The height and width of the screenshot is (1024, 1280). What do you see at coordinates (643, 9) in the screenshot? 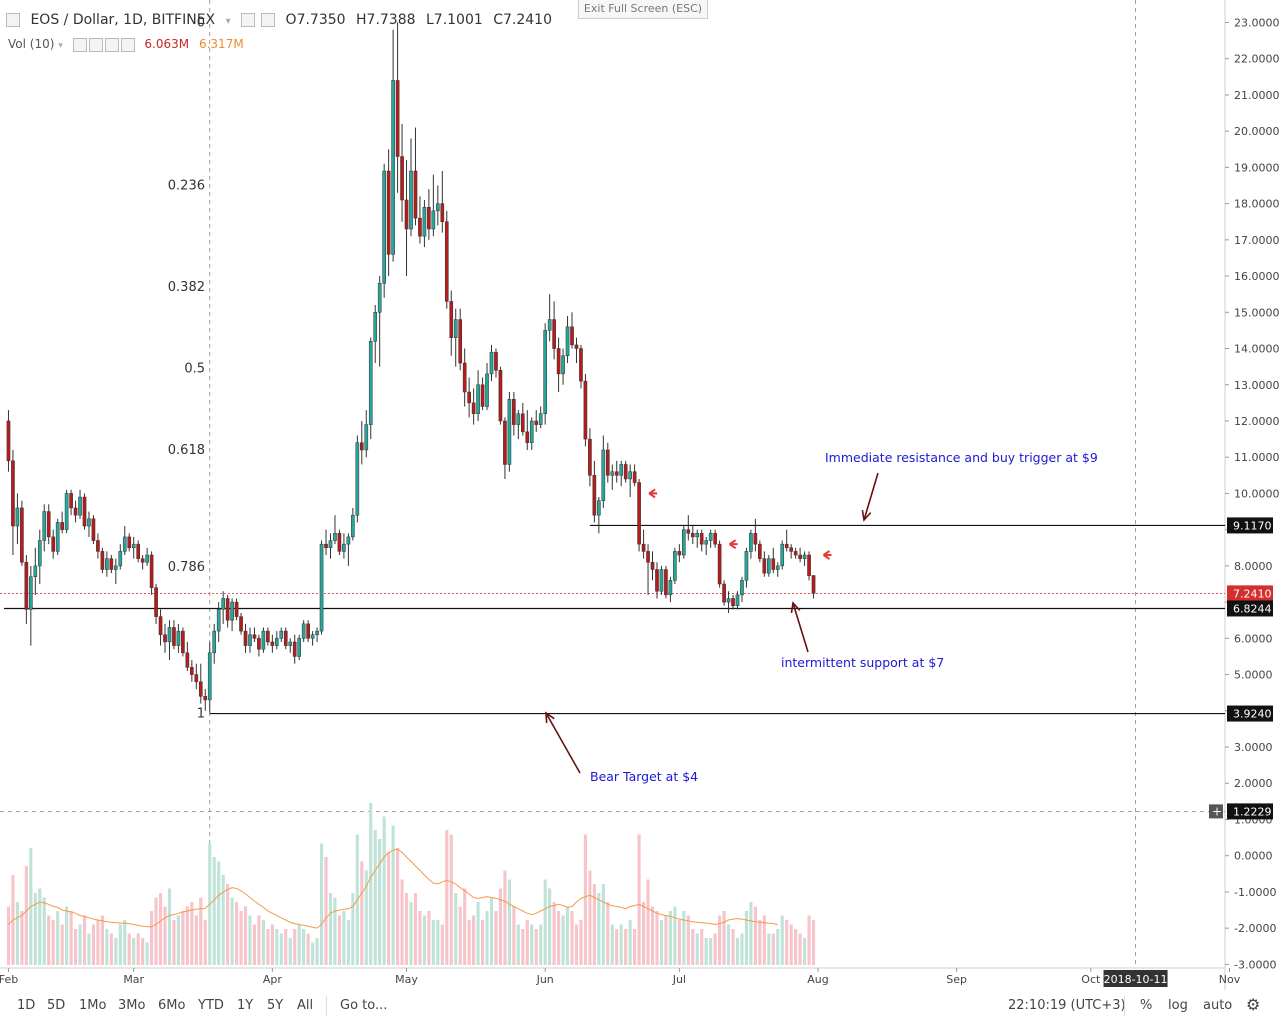
I see `exit-fullscreen-button: Exit Full Screen (ESC)` at bounding box center [643, 9].